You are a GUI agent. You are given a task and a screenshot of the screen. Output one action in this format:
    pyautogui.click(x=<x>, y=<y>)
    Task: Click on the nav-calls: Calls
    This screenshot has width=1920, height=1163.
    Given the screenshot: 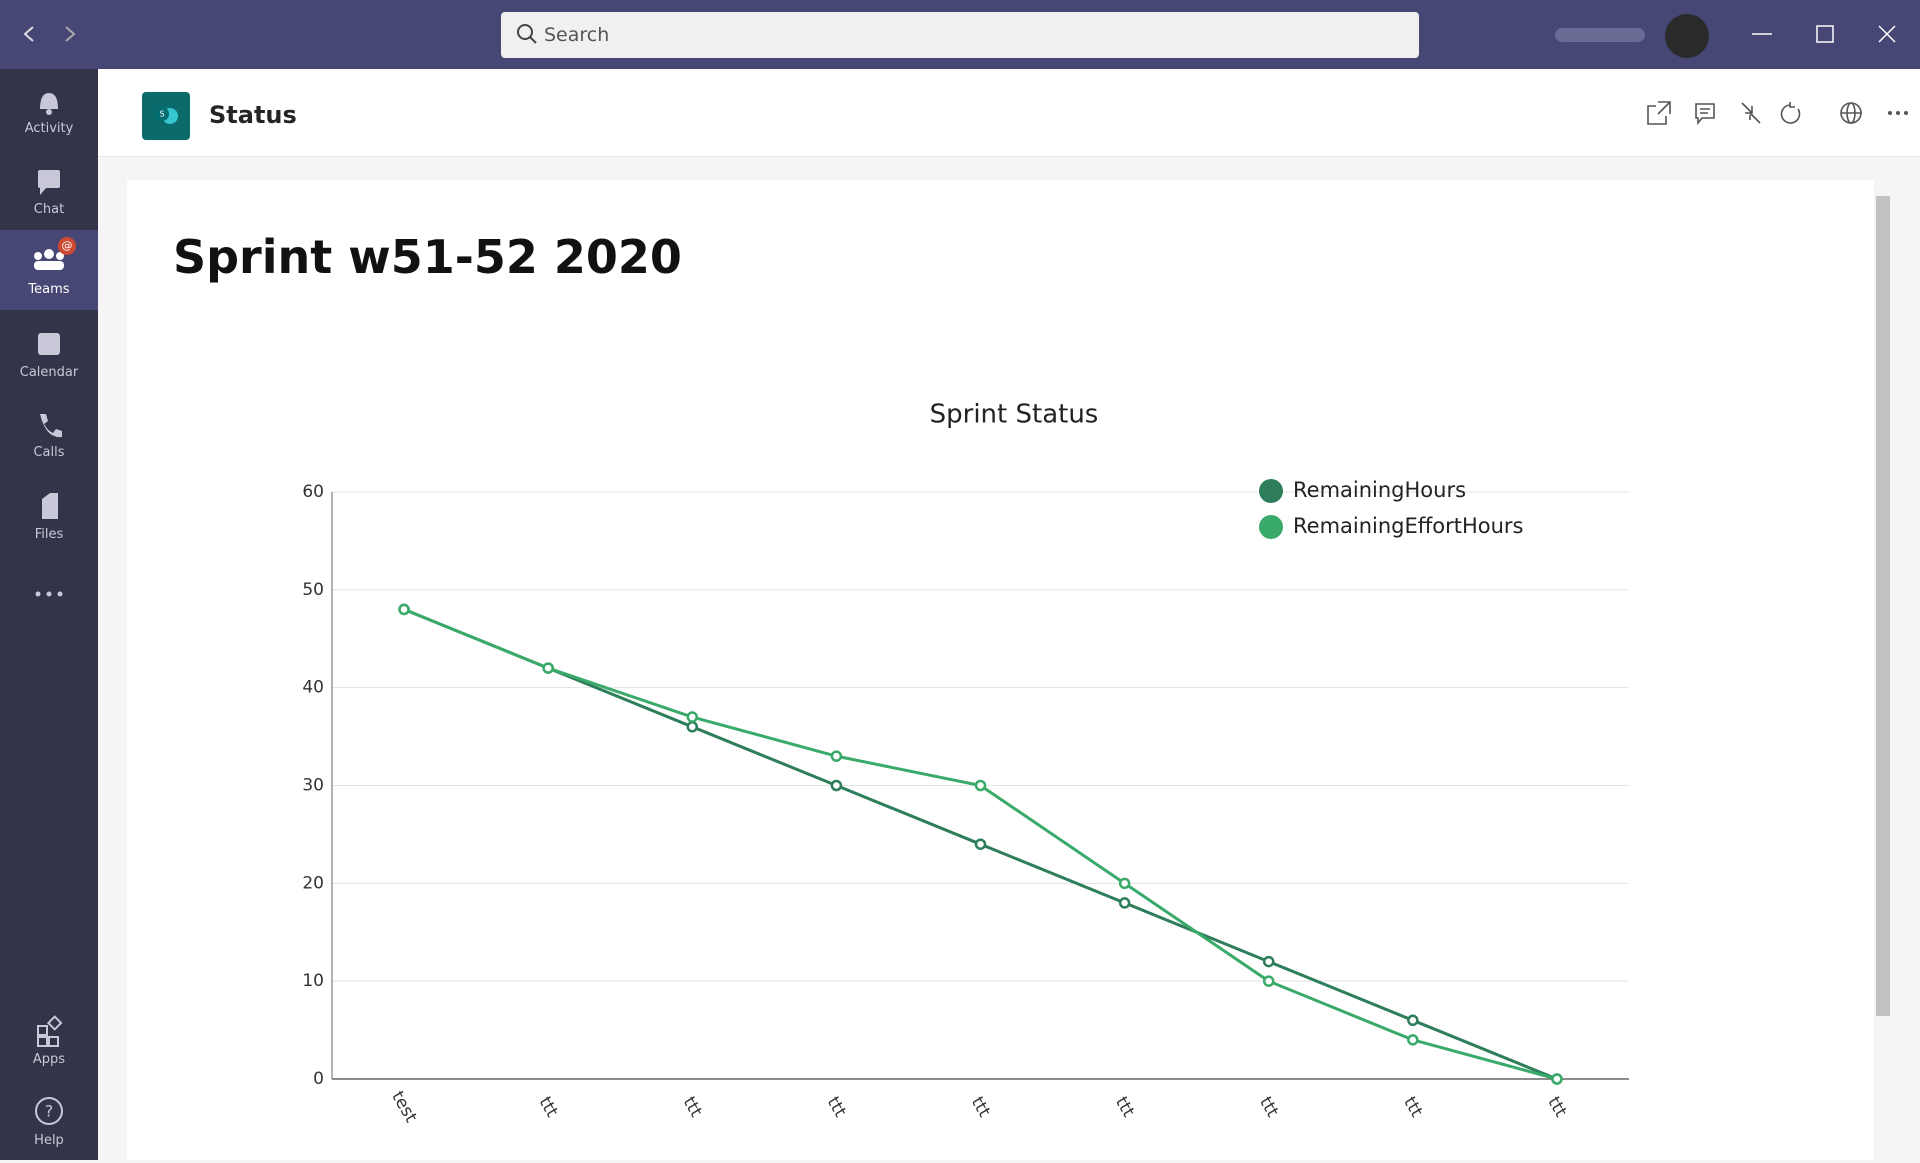 What is the action you would take?
    pyautogui.click(x=49, y=440)
    